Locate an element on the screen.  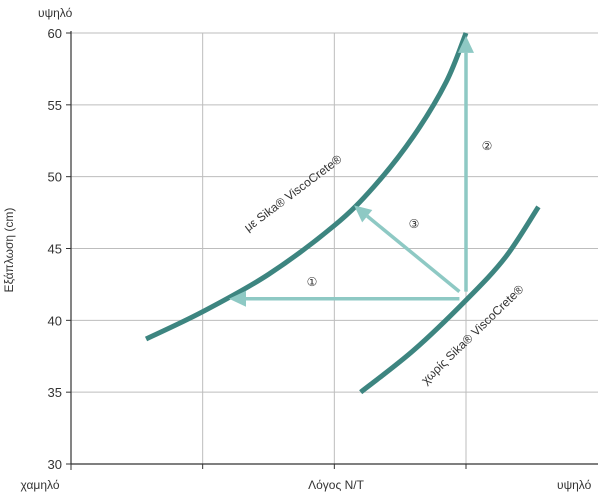
series-line-without-viscocrete is located at coordinates (450, 300).